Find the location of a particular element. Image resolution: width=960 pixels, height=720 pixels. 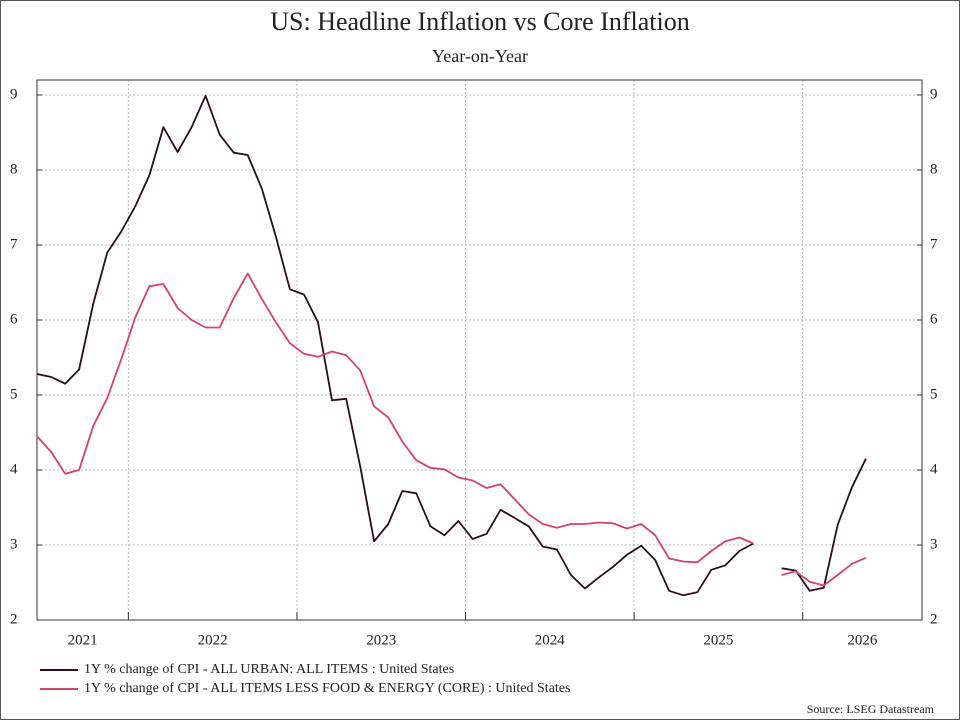

y-tick-label: 8 is located at coordinates (14, 169).